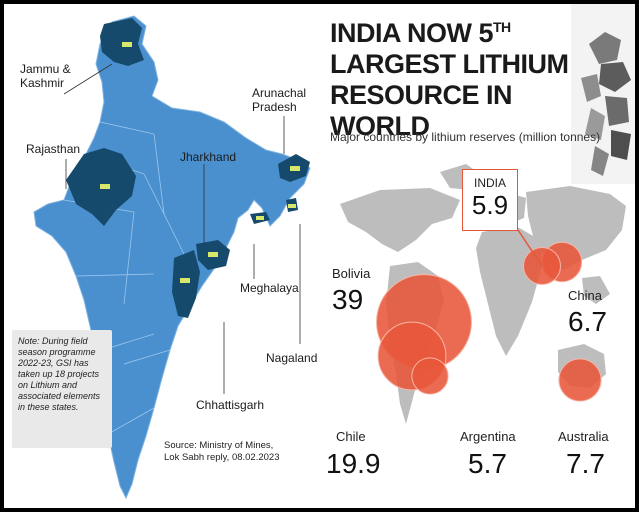 The width and height of the screenshot is (639, 512). I want to click on leader-jk, so click(88, 79).